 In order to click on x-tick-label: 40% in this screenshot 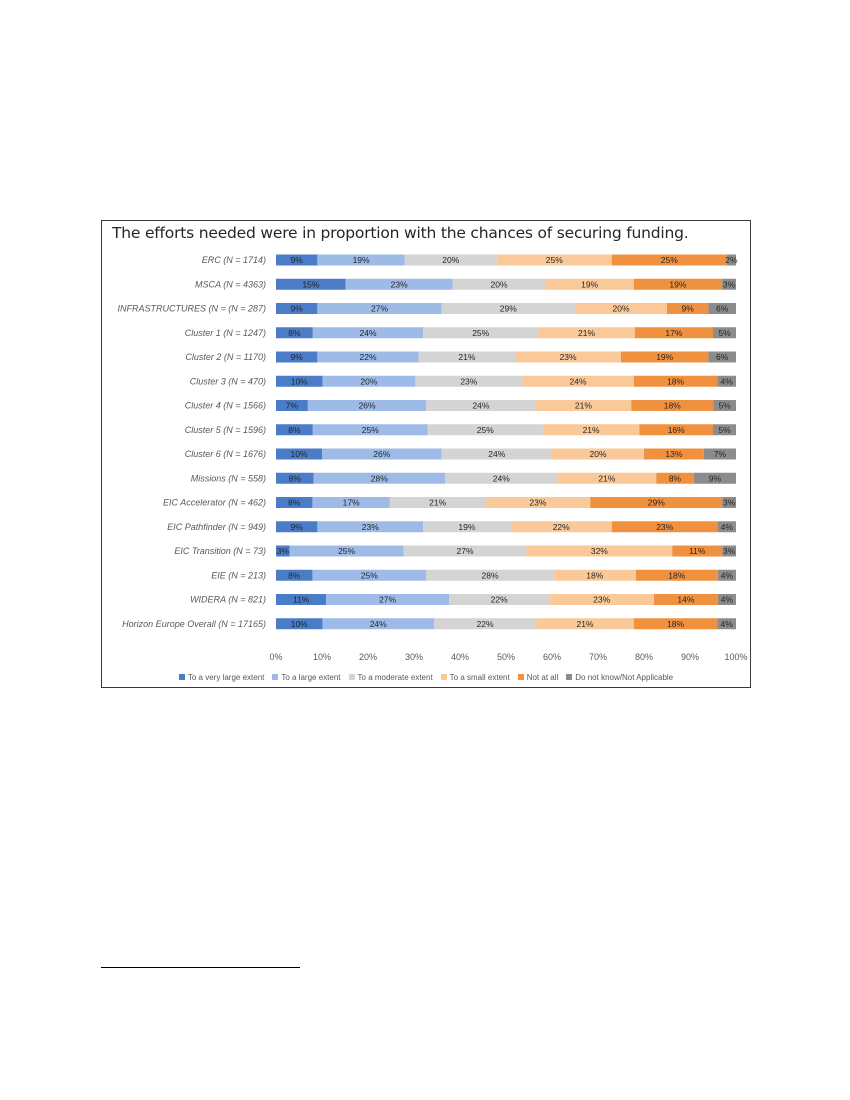, I will do `click(460, 657)`.